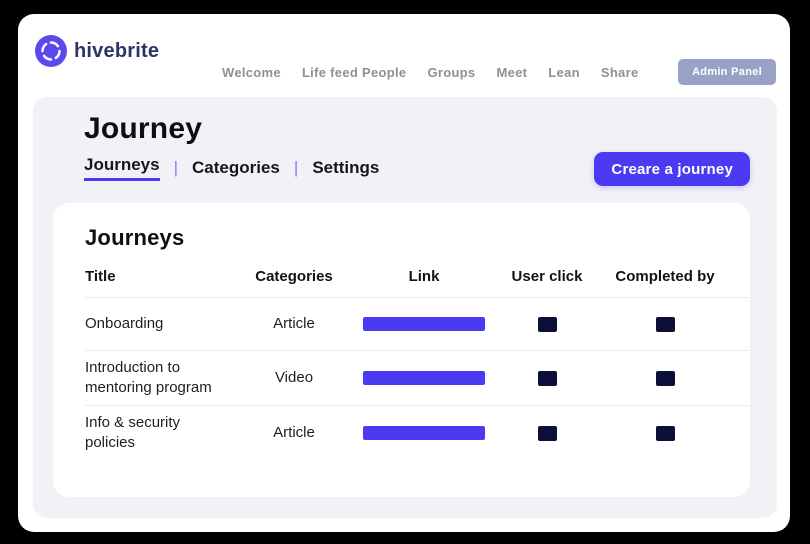 Image resolution: width=810 pixels, height=544 pixels. I want to click on column-header-title: Title, so click(100, 276).